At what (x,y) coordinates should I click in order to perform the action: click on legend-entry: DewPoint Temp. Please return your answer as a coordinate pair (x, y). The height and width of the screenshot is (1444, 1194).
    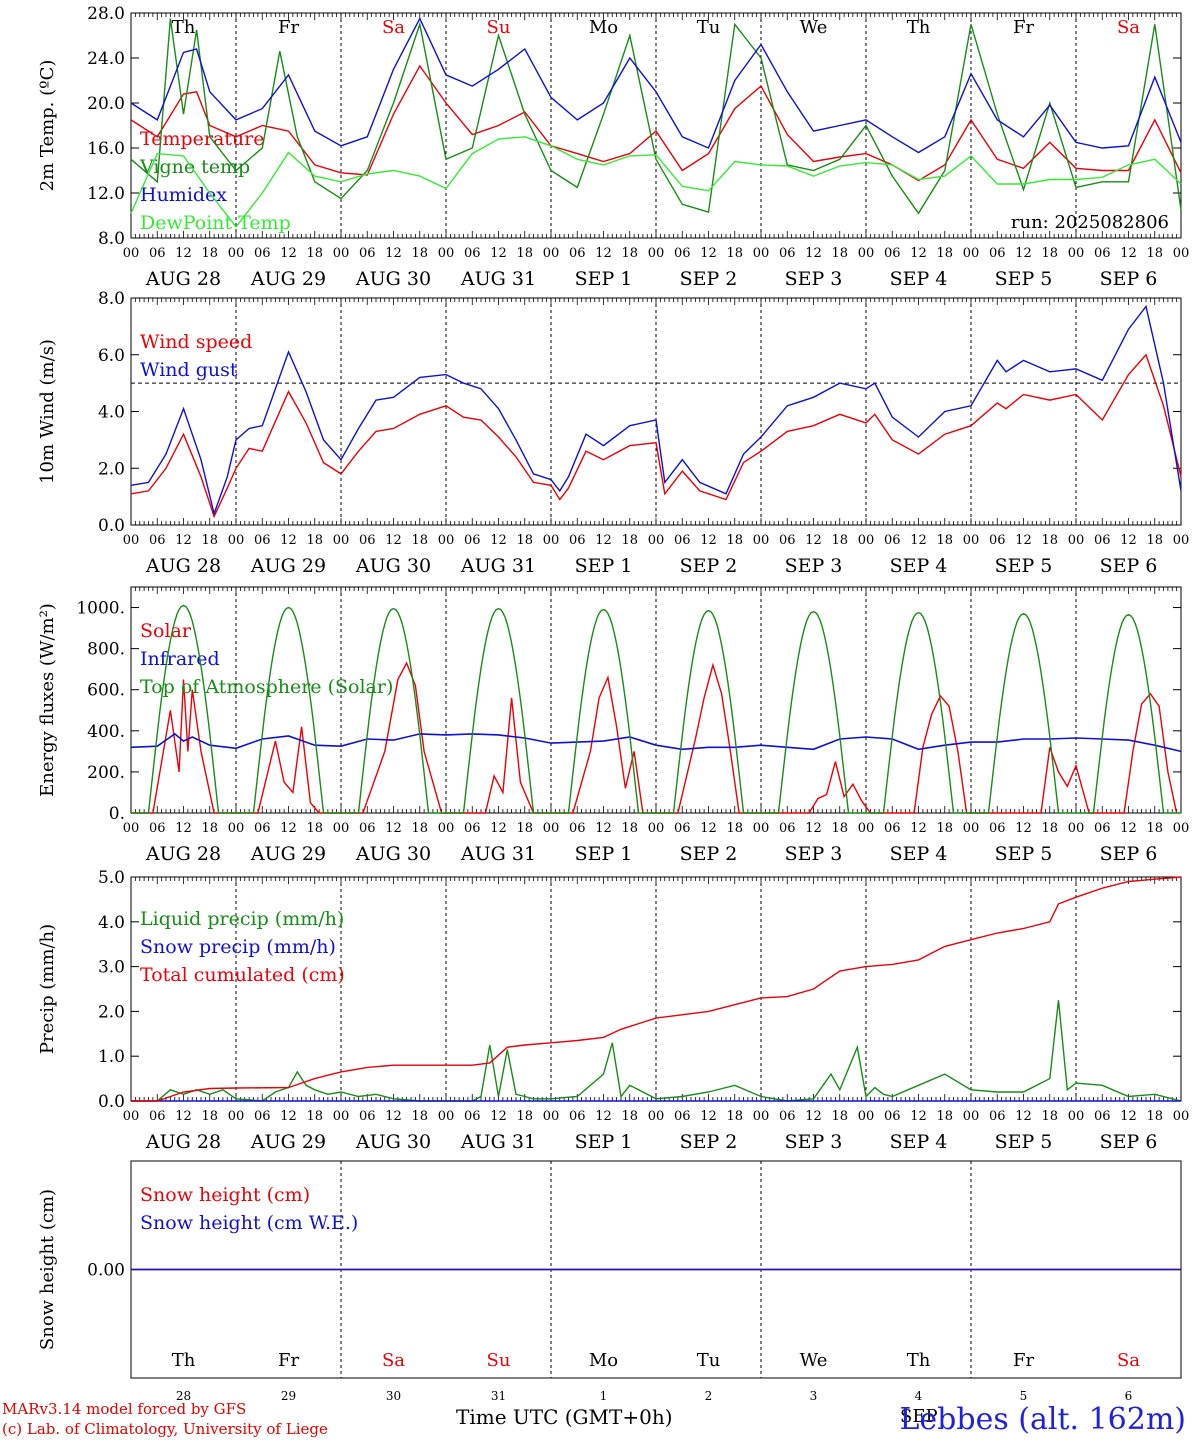
    Looking at the image, I should click on (215, 223).